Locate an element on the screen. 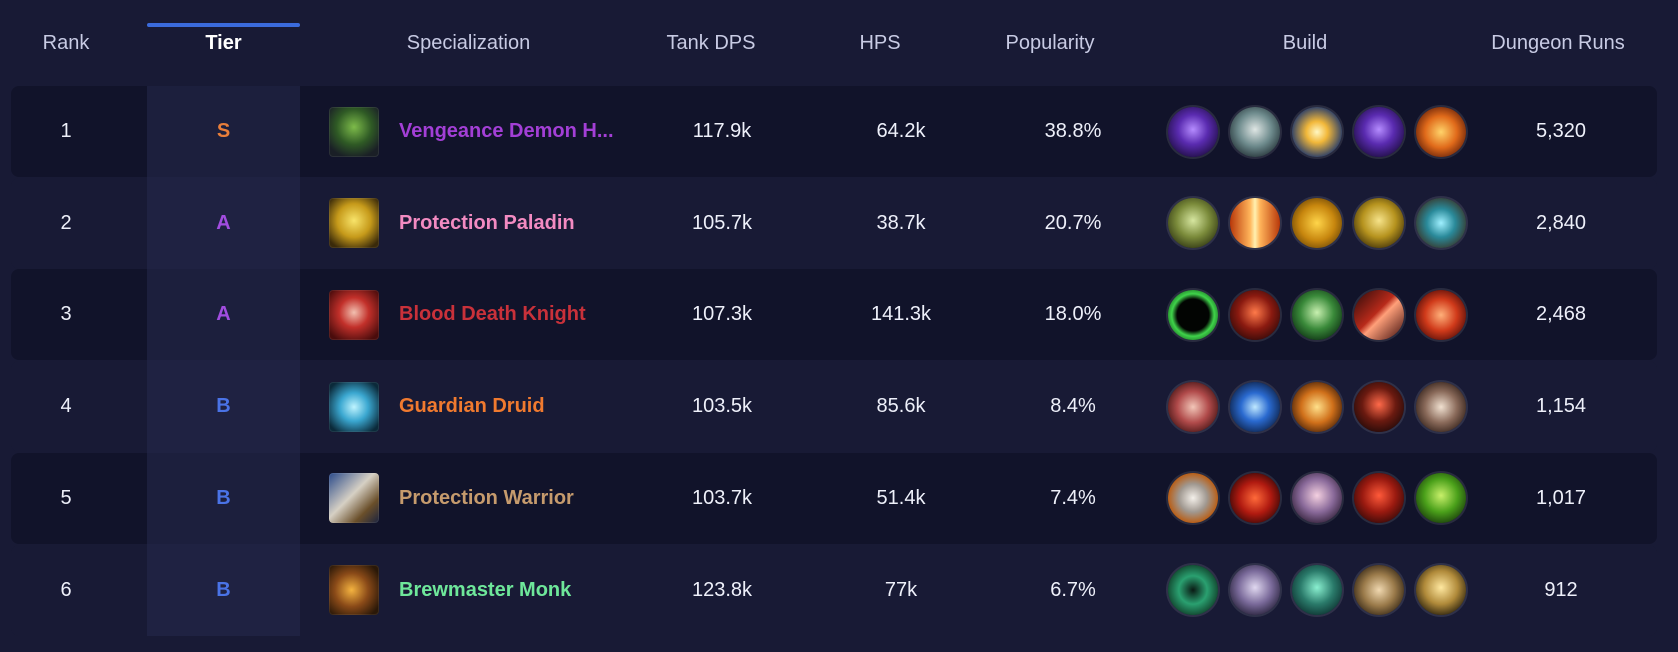 The width and height of the screenshot is (1678, 652). dungeon-runs-cell: 912 is located at coordinates (1561, 589).